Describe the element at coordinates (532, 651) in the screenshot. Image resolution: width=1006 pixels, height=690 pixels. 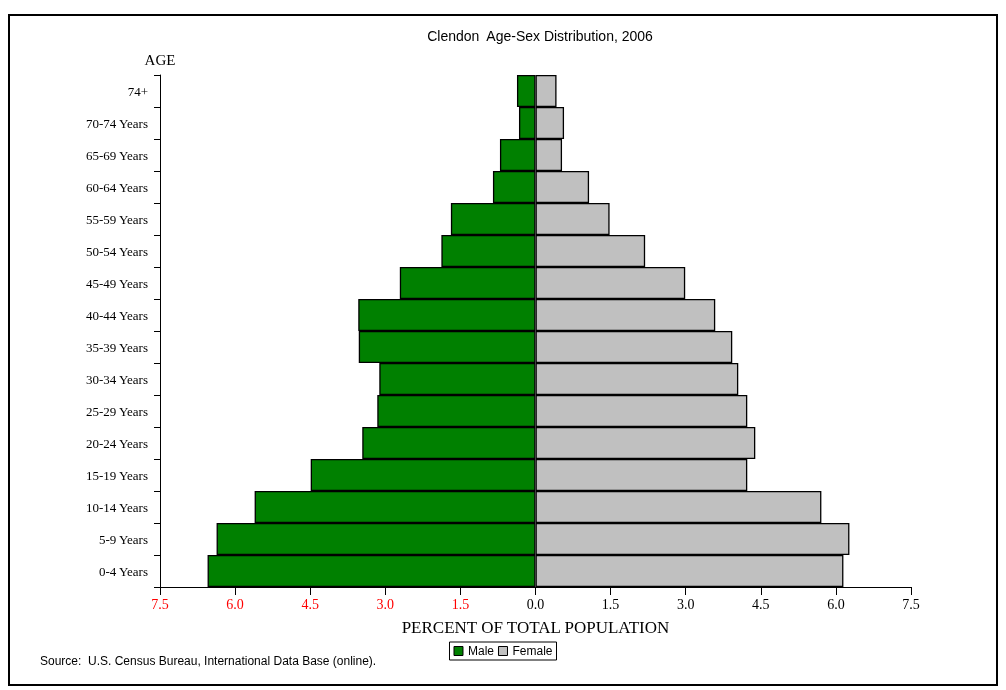
I see `legend-label: Female` at that location.